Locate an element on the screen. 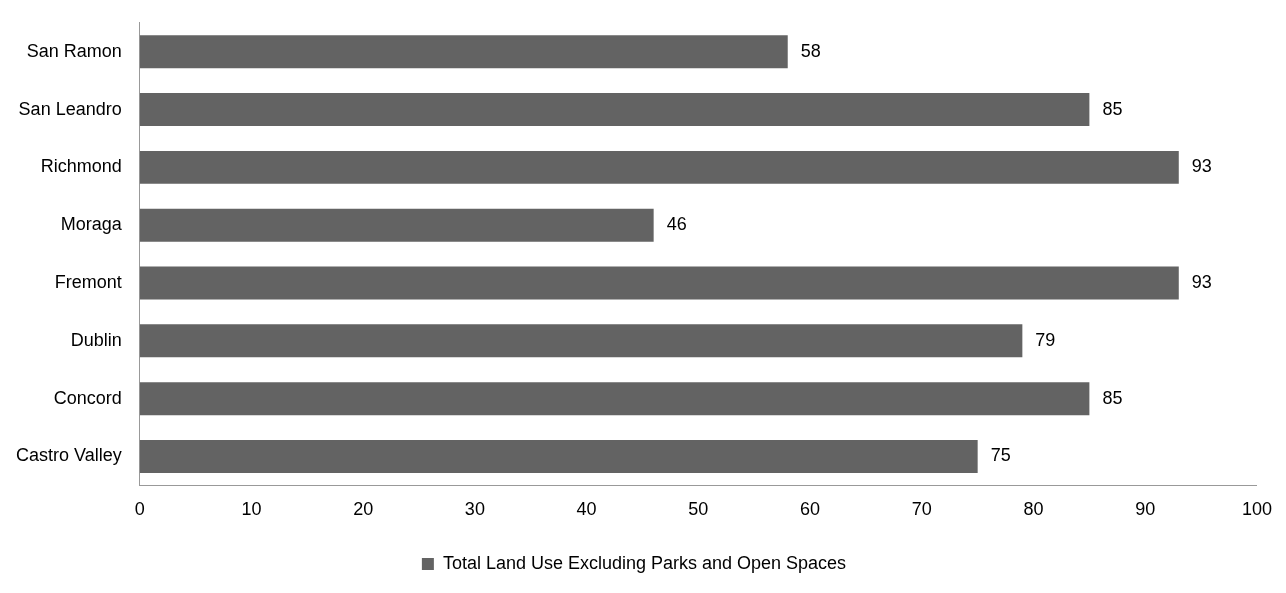 Image resolution: width=1286 pixels, height=593 pixels. legend-label: Total Land Use Excluding Parks and Open Spaces is located at coordinates (644, 562).